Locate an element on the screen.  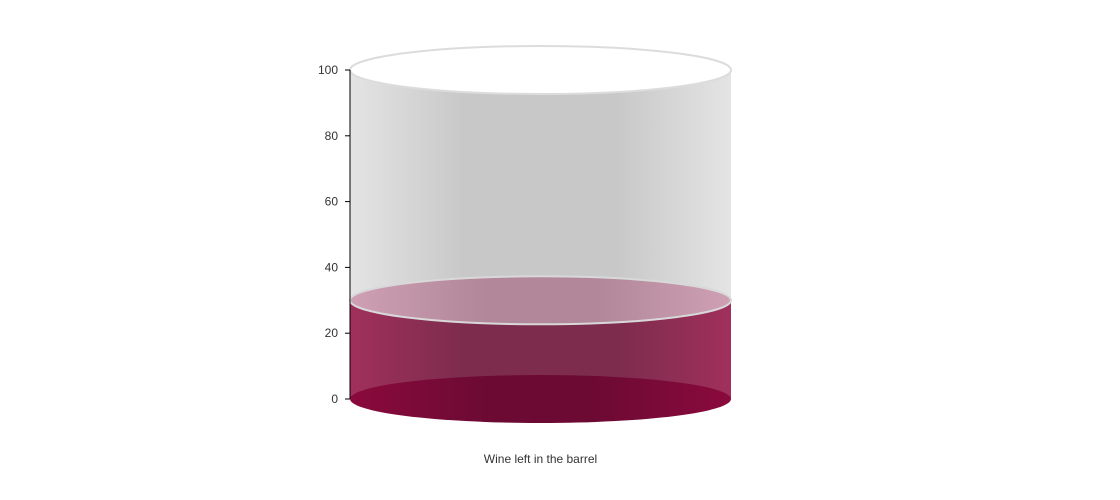
y-tick-label: 0 is located at coordinates (334, 399).